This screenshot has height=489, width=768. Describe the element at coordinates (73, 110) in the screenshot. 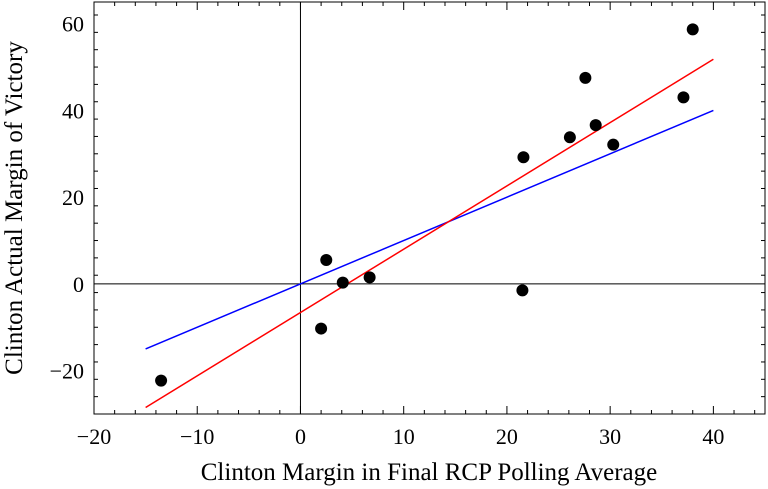

I see `y-tick-label: 40` at that location.